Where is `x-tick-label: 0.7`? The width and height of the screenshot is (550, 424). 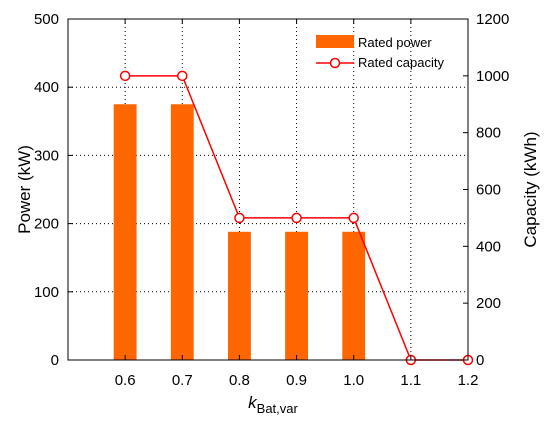
x-tick-label: 0.7 is located at coordinates (182, 380).